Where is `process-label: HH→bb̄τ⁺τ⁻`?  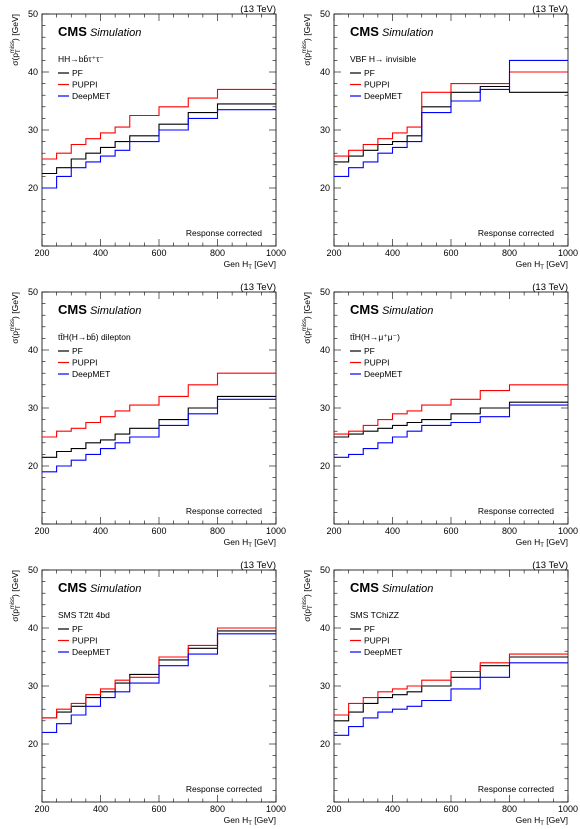 process-label: HH→bb̄τ⁺τ⁻ is located at coordinates (81, 59).